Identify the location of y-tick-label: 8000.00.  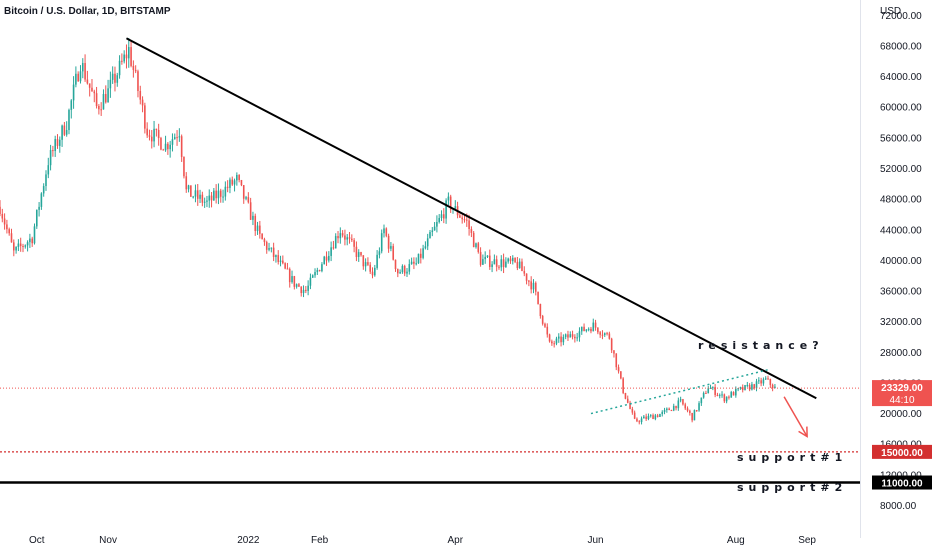
(898, 506).